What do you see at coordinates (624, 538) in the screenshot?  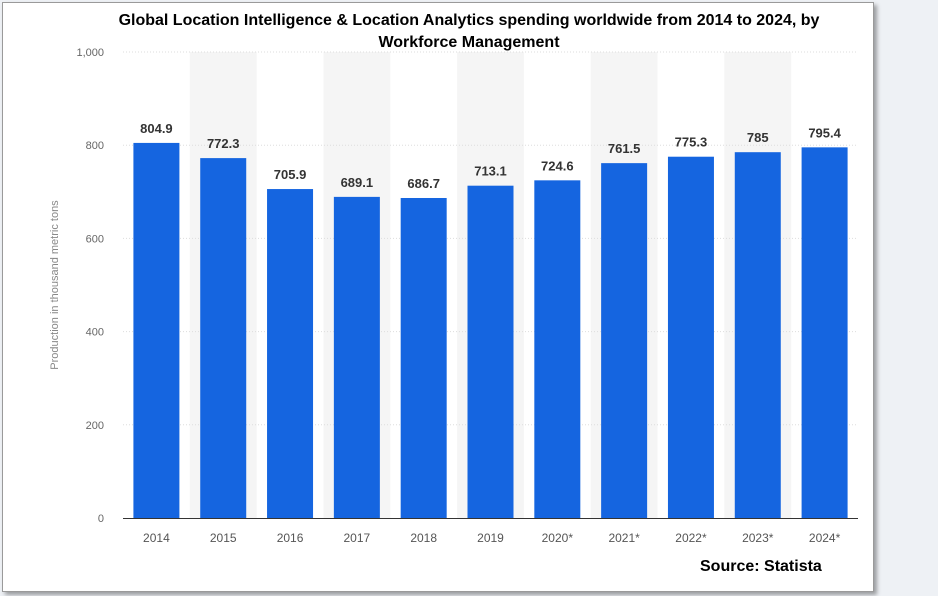 I see `x-tick-label-2021*: 2021*` at bounding box center [624, 538].